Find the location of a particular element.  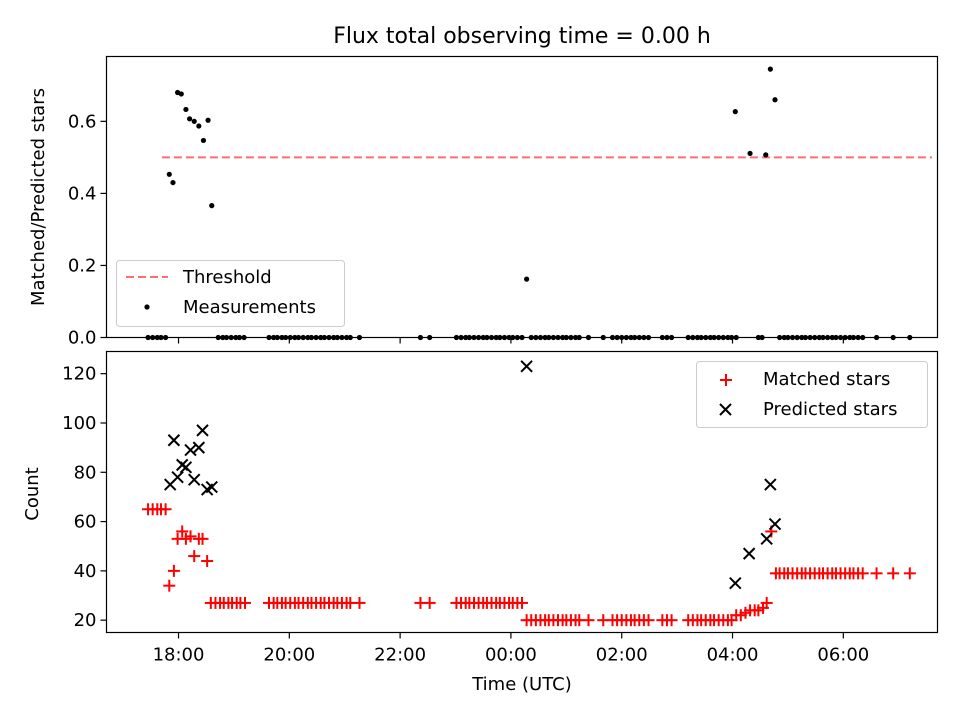

matched-stars-points is located at coordinates (529, 565).